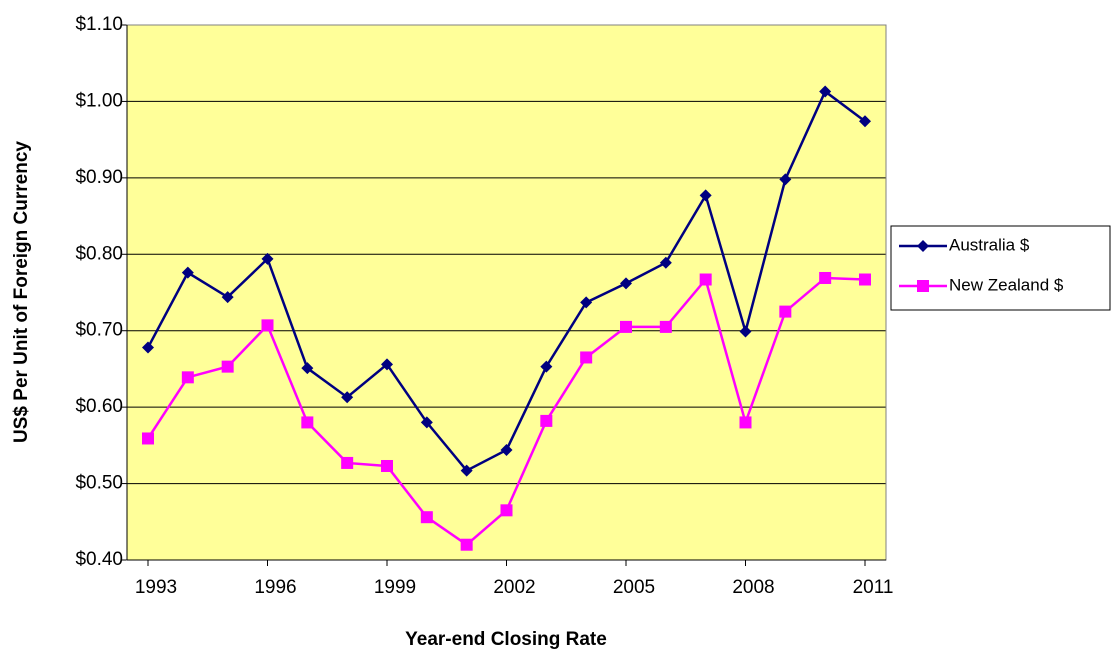  I want to click on y-axis-title: US$ Per Unit of Foreign Currency, so click(21, 292).